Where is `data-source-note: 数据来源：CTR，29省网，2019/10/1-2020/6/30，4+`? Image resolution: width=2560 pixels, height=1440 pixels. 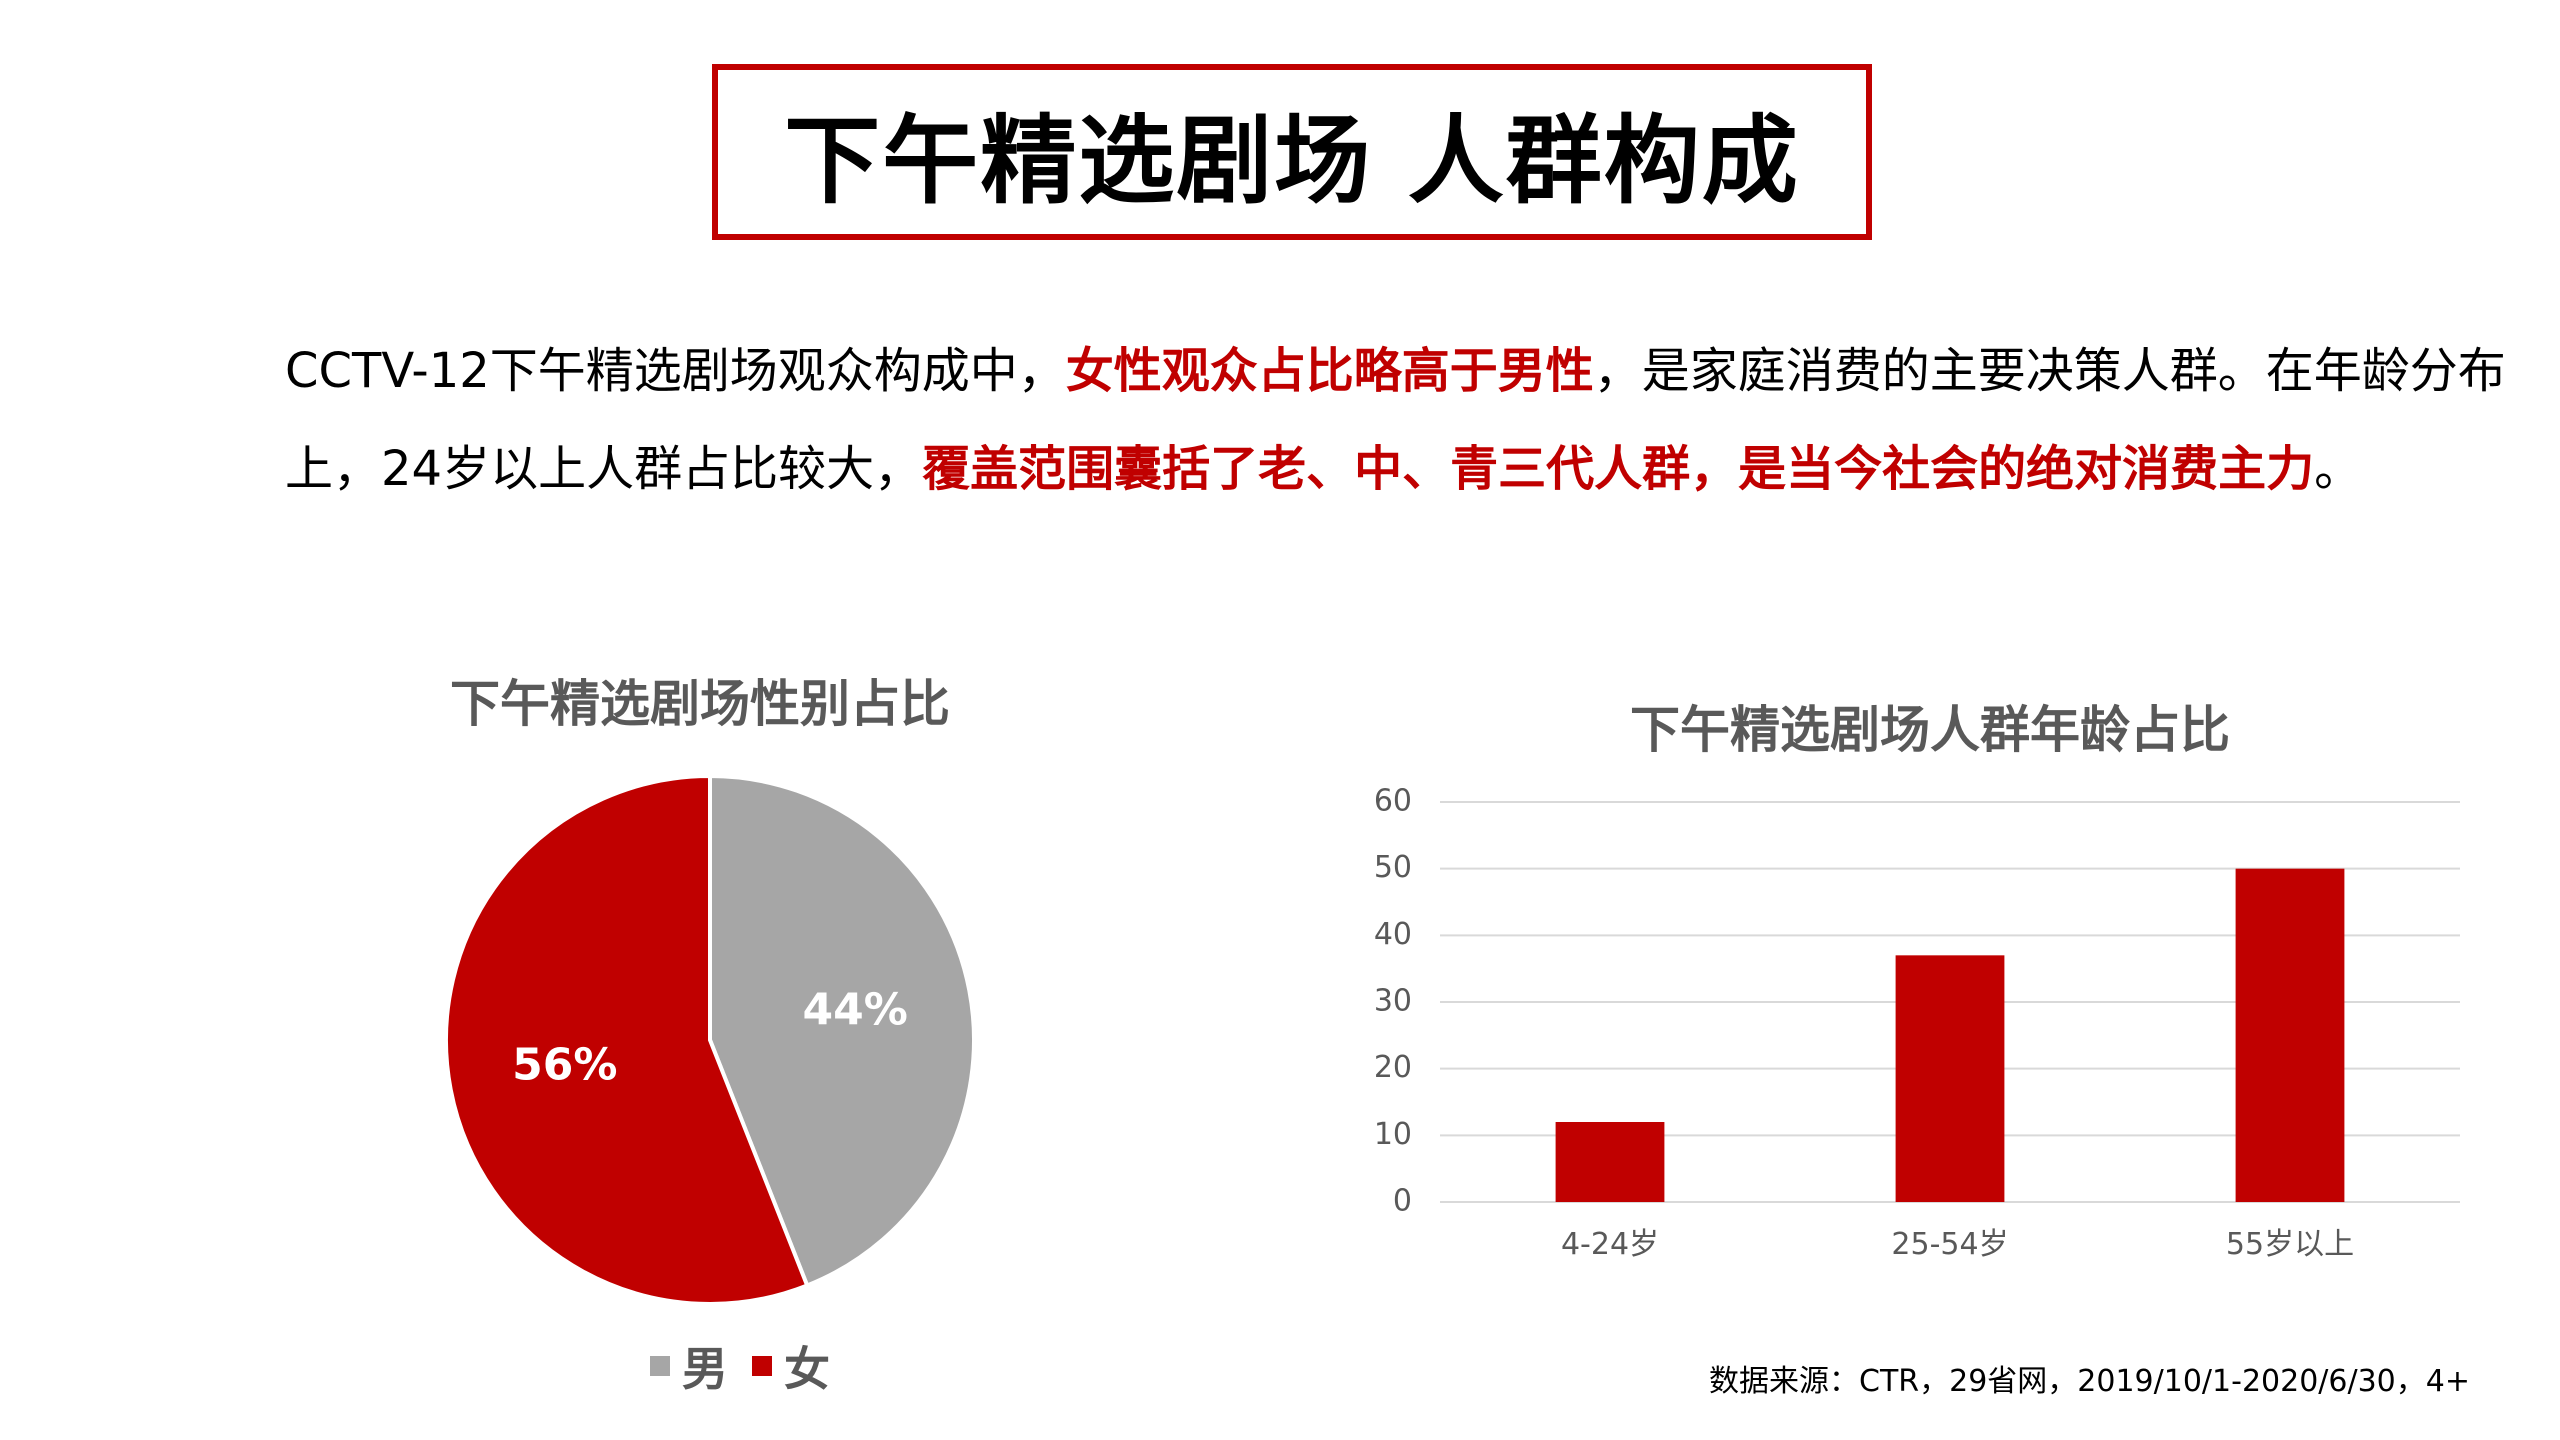 data-source-note: 数据来源：CTR，29省网，2019/10/1-2020/6/30，4+ is located at coordinates (2089, 1381).